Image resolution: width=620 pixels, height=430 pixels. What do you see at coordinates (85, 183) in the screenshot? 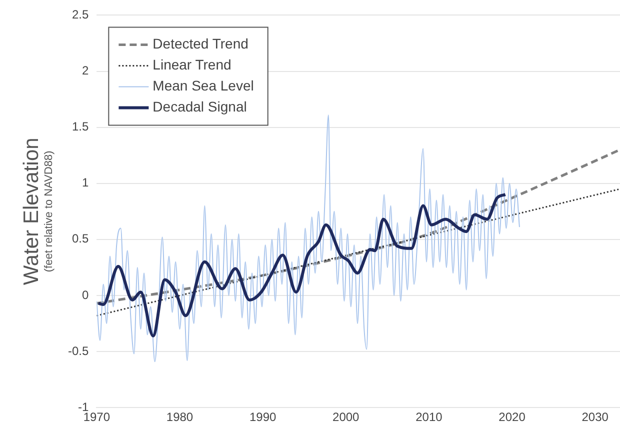
I see `y-tick-label: 1` at bounding box center [85, 183].